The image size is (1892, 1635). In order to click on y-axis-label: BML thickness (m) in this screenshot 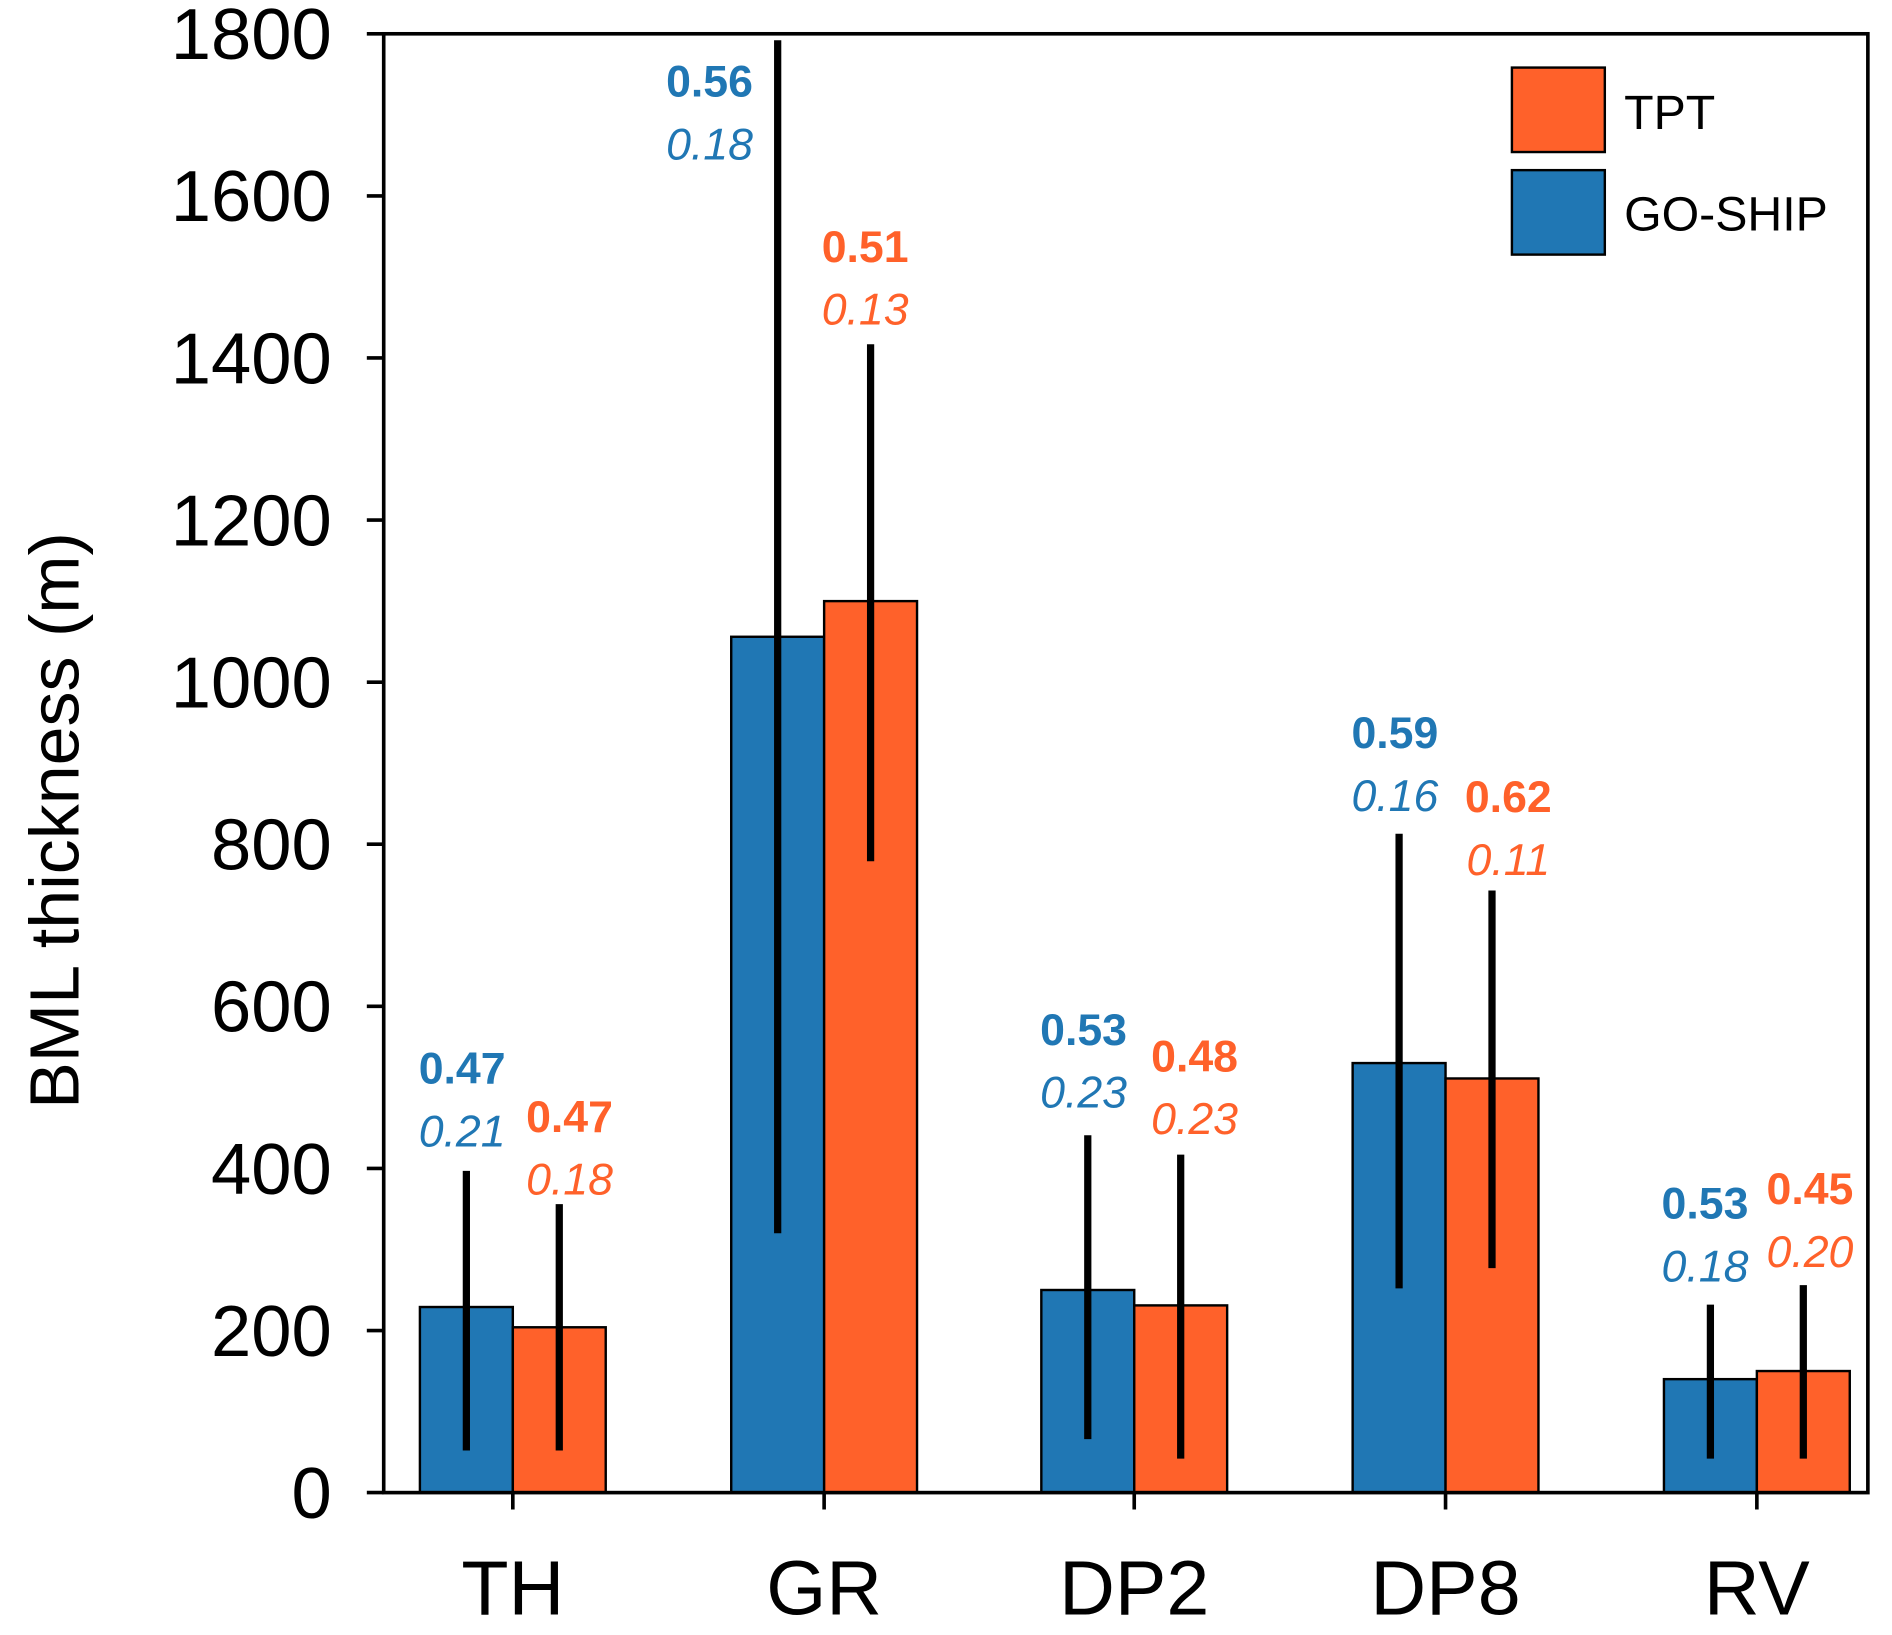, I will do `click(54, 820)`.